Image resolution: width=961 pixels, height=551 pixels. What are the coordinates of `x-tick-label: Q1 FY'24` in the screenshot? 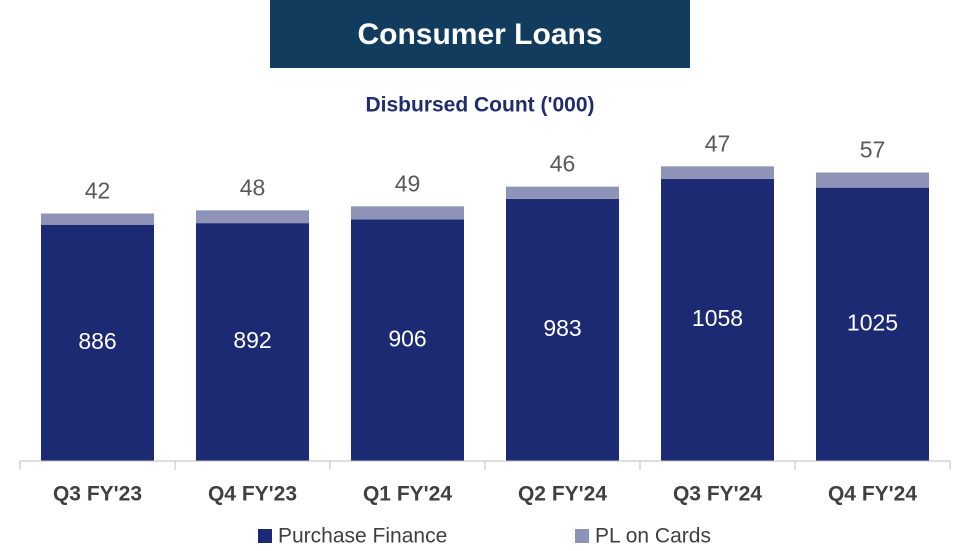 It's located at (407, 494).